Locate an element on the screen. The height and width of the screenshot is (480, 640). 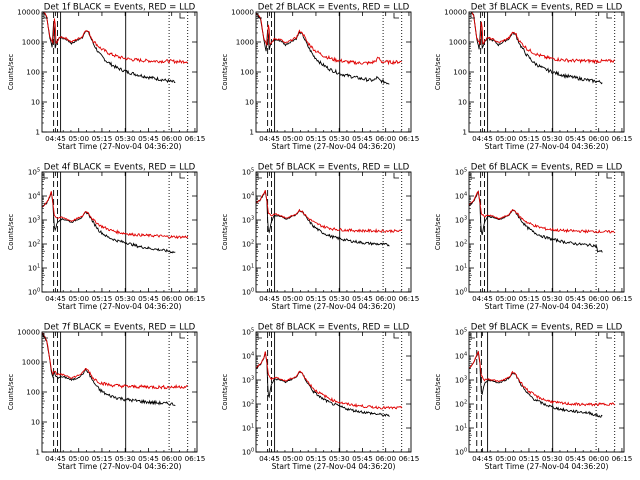
panel-title: Det 9f BLACK = Events, RED = LLD is located at coordinates (547, 328).